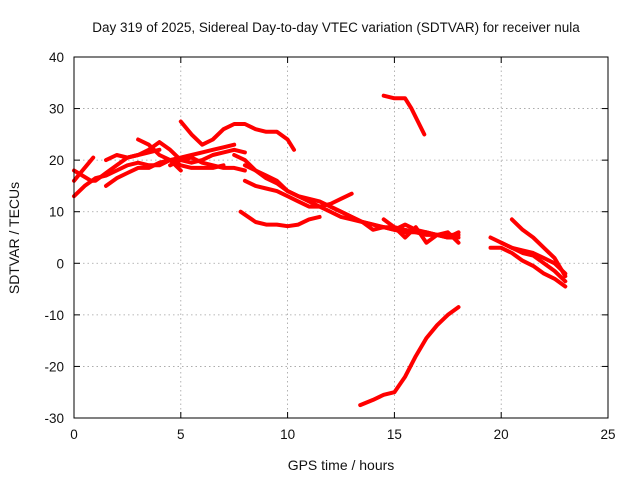 This screenshot has height=480, width=640. Describe the element at coordinates (181, 434) in the screenshot. I see `x-tick-label: 5` at that location.